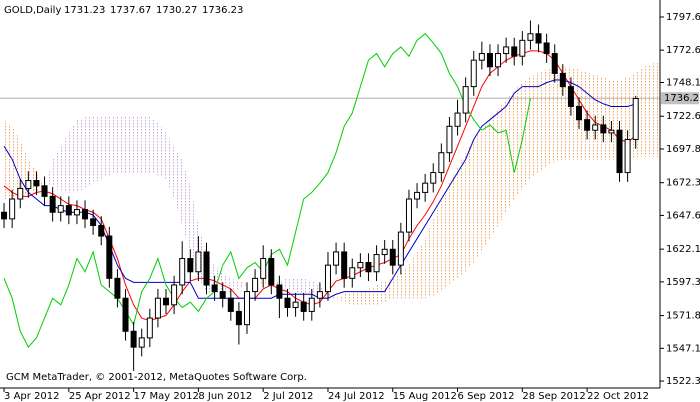  I want to click on y-tick-label: 1672.35, so click(683, 183).